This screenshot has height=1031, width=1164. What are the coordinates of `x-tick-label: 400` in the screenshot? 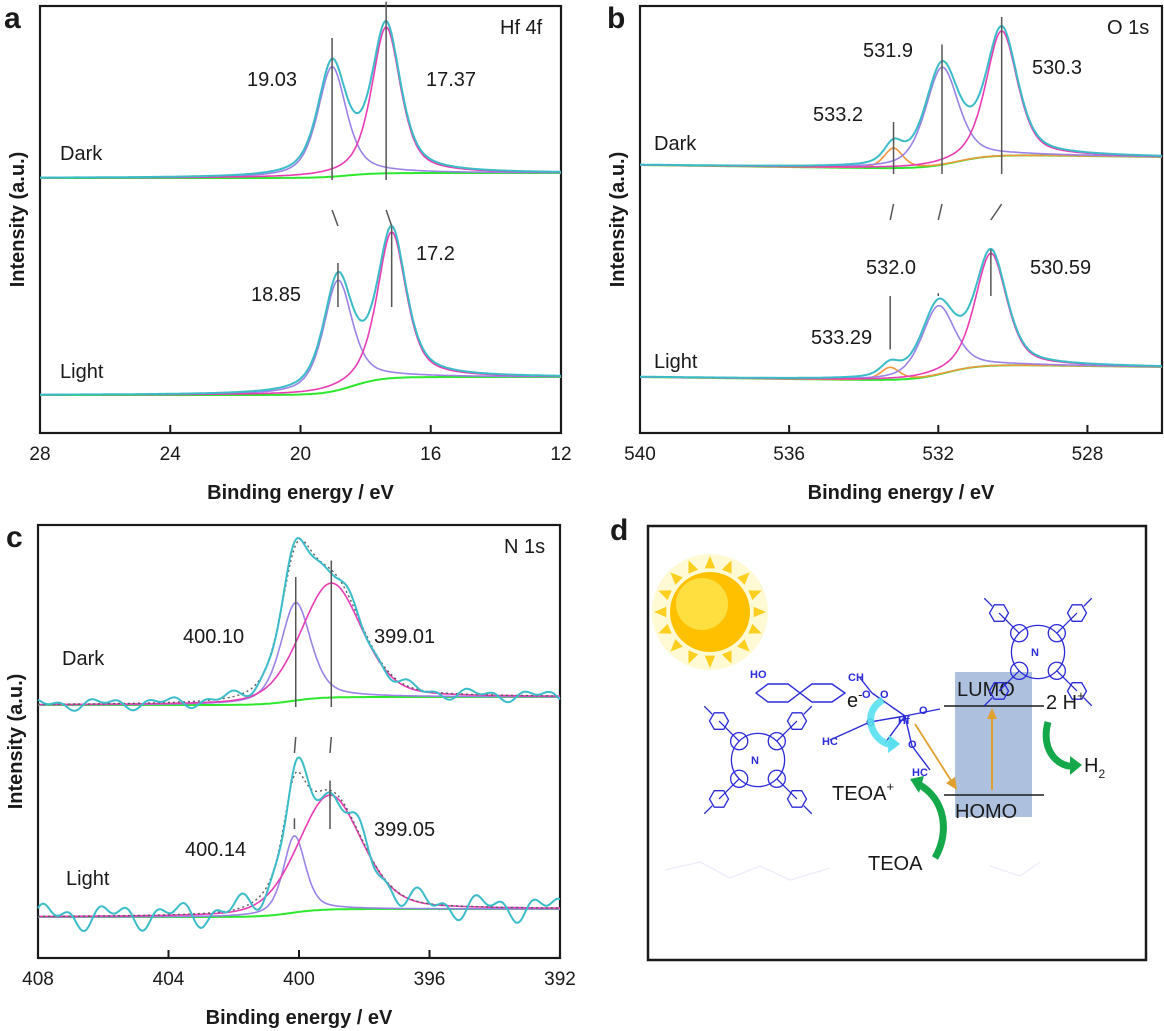 It's located at (299, 979).